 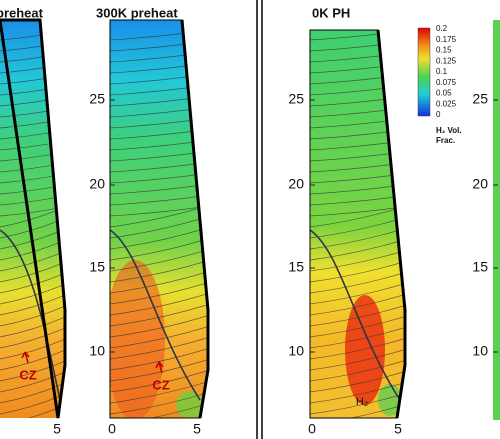 I want to click on panel-title: 300K preheat, so click(x=137, y=12).